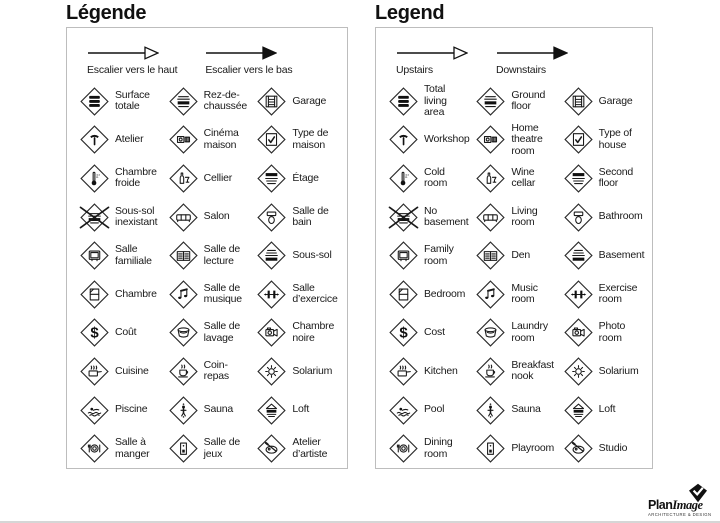 Image resolution: width=720 pixels, height=523 pixels. I want to click on legend-item-label: Bedroom, so click(445, 293).